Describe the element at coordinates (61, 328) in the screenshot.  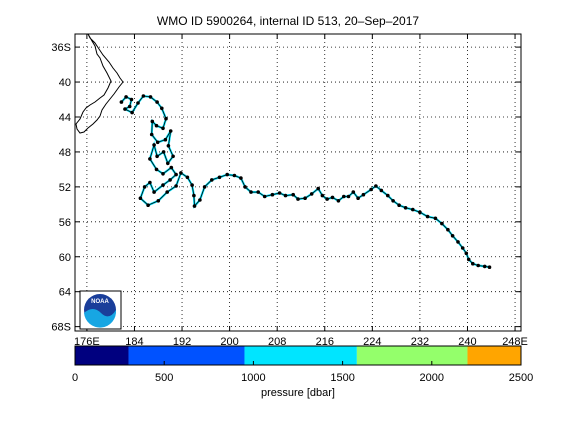
I see `y-tick-label: 68S` at that location.